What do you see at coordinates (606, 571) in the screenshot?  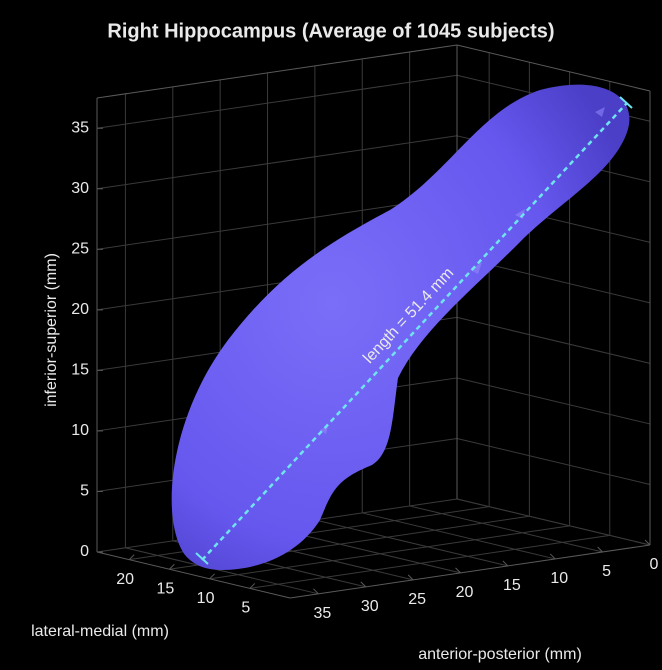 I see `y-tick-label: 5` at bounding box center [606, 571].